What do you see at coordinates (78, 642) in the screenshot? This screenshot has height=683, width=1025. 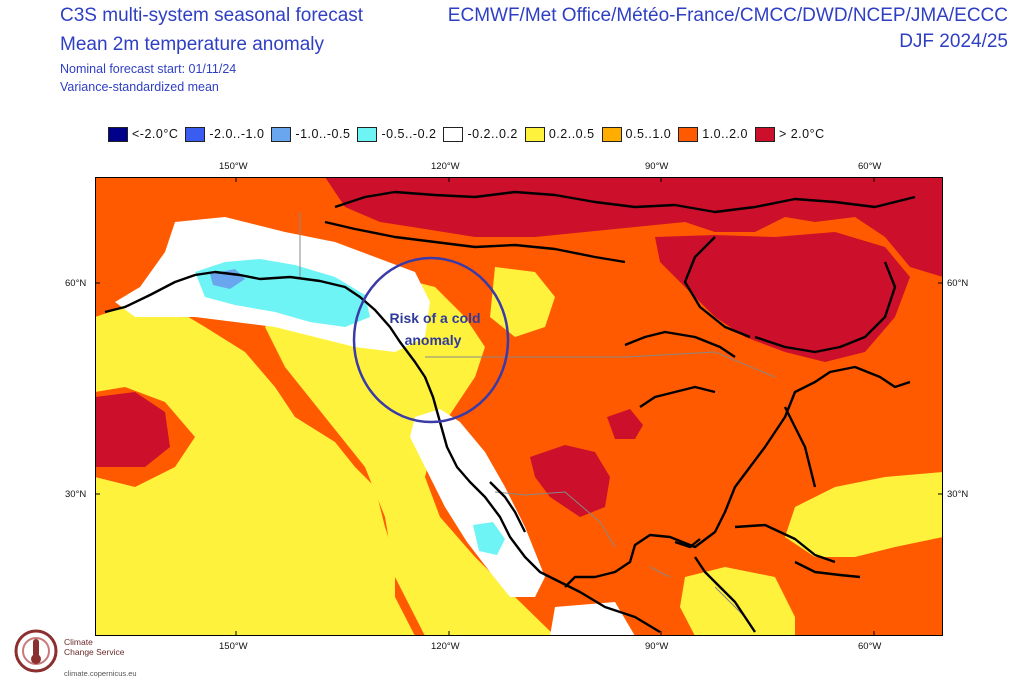 I see `logo-text-line1: Climate` at bounding box center [78, 642].